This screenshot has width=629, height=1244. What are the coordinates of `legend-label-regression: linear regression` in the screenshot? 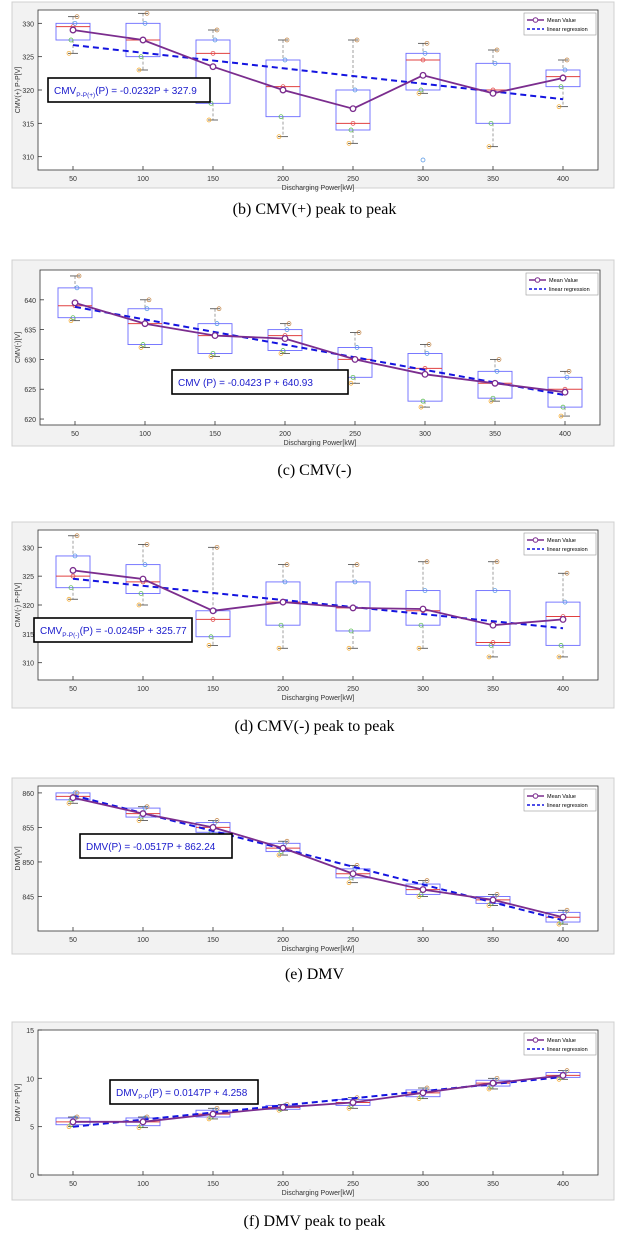 It's located at (567, 30).